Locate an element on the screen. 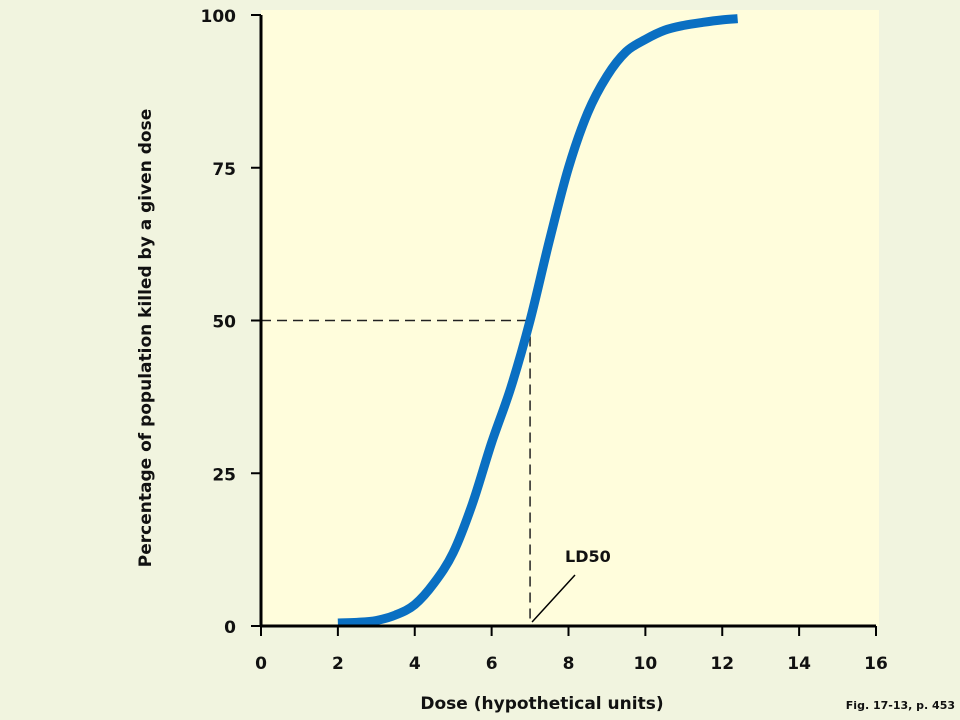  x-tick-label-2: 2 is located at coordinates (338, 664).